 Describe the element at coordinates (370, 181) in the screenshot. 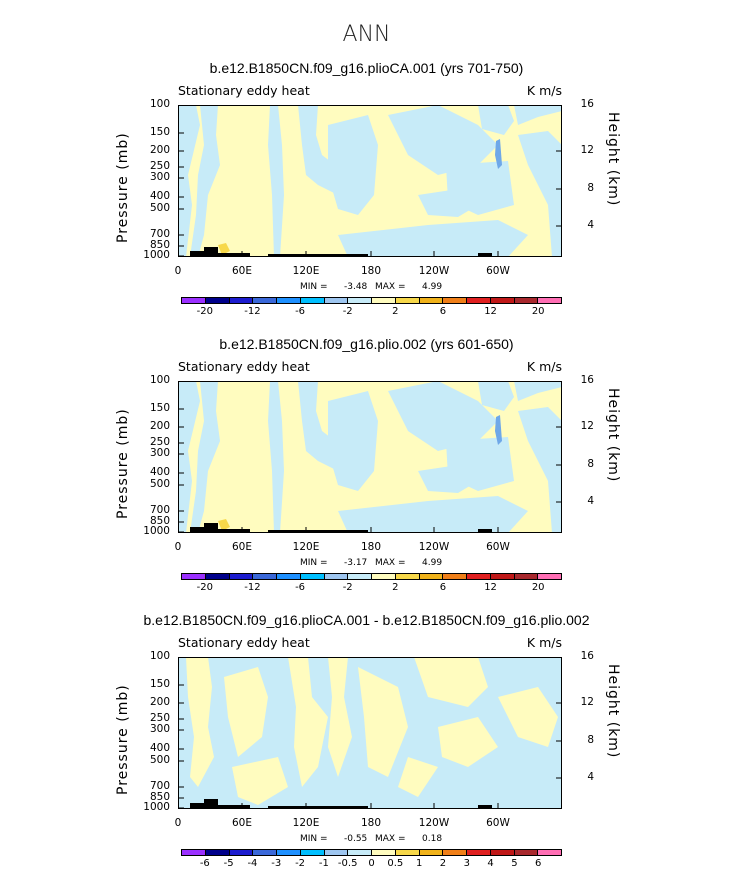

I see `panel-1-heatmap` at that location.